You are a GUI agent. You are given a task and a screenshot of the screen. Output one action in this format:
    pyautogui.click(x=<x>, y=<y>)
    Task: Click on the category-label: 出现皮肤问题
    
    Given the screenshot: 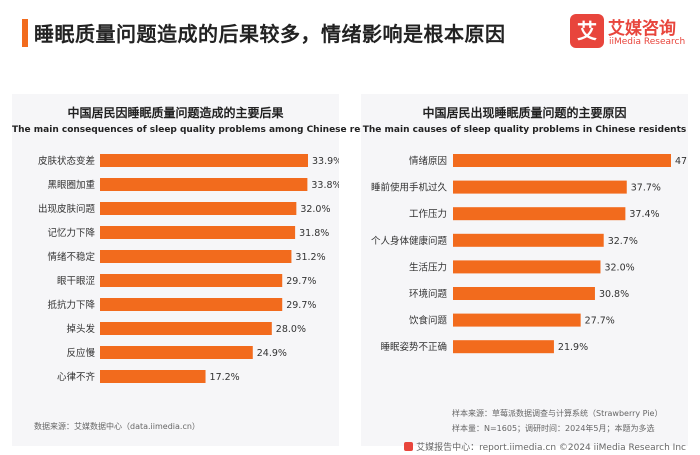 What is the action you would take?
    pyautogui.click(x=67, y=209)
    